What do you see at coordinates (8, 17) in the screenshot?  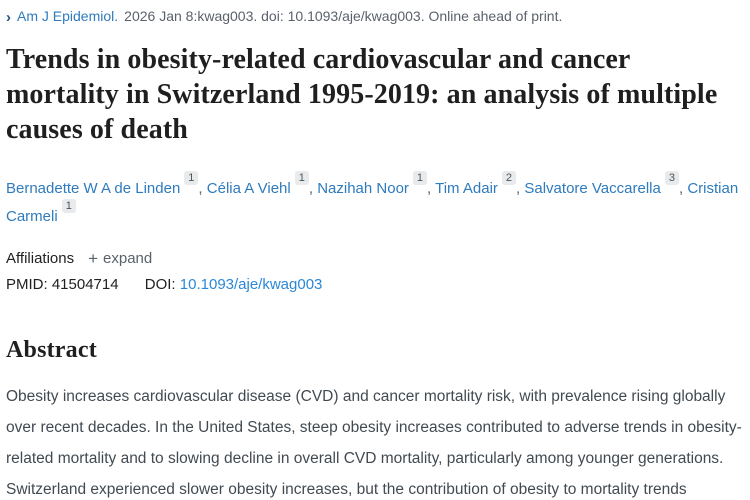 I see `chevron-right-icon: ›` at bounding box center [8, 17].